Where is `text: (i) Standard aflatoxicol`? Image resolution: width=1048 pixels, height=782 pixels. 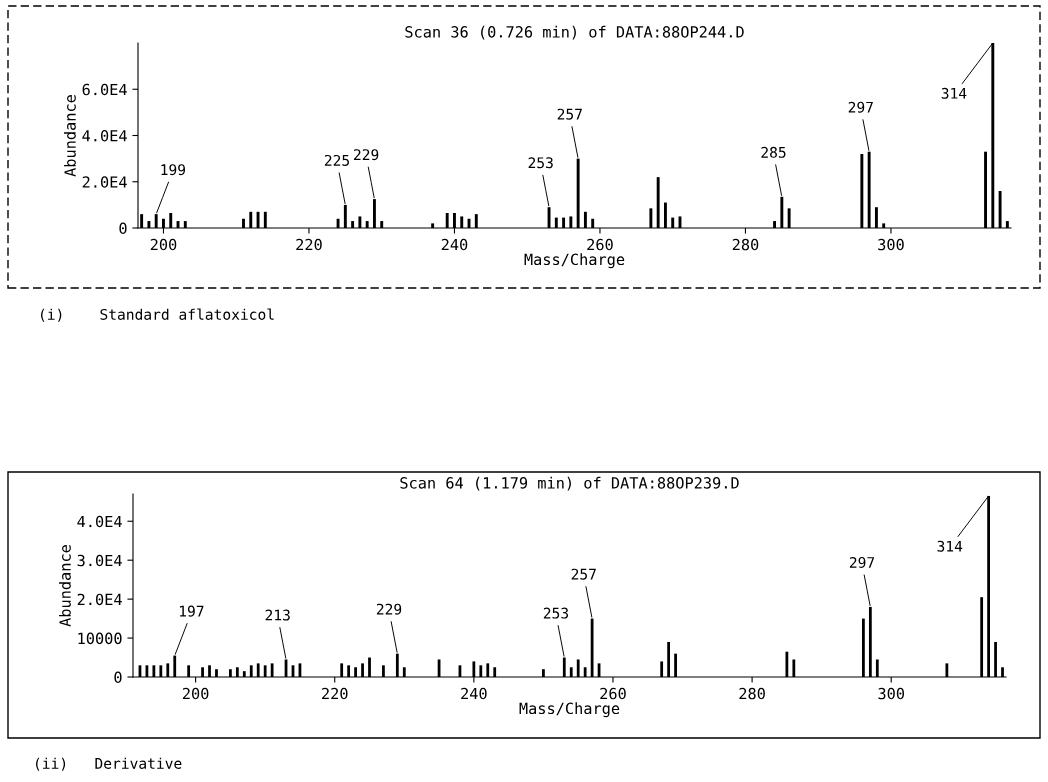
text: (i) Standard aflatoxicol is located at coordinates (157, 315).